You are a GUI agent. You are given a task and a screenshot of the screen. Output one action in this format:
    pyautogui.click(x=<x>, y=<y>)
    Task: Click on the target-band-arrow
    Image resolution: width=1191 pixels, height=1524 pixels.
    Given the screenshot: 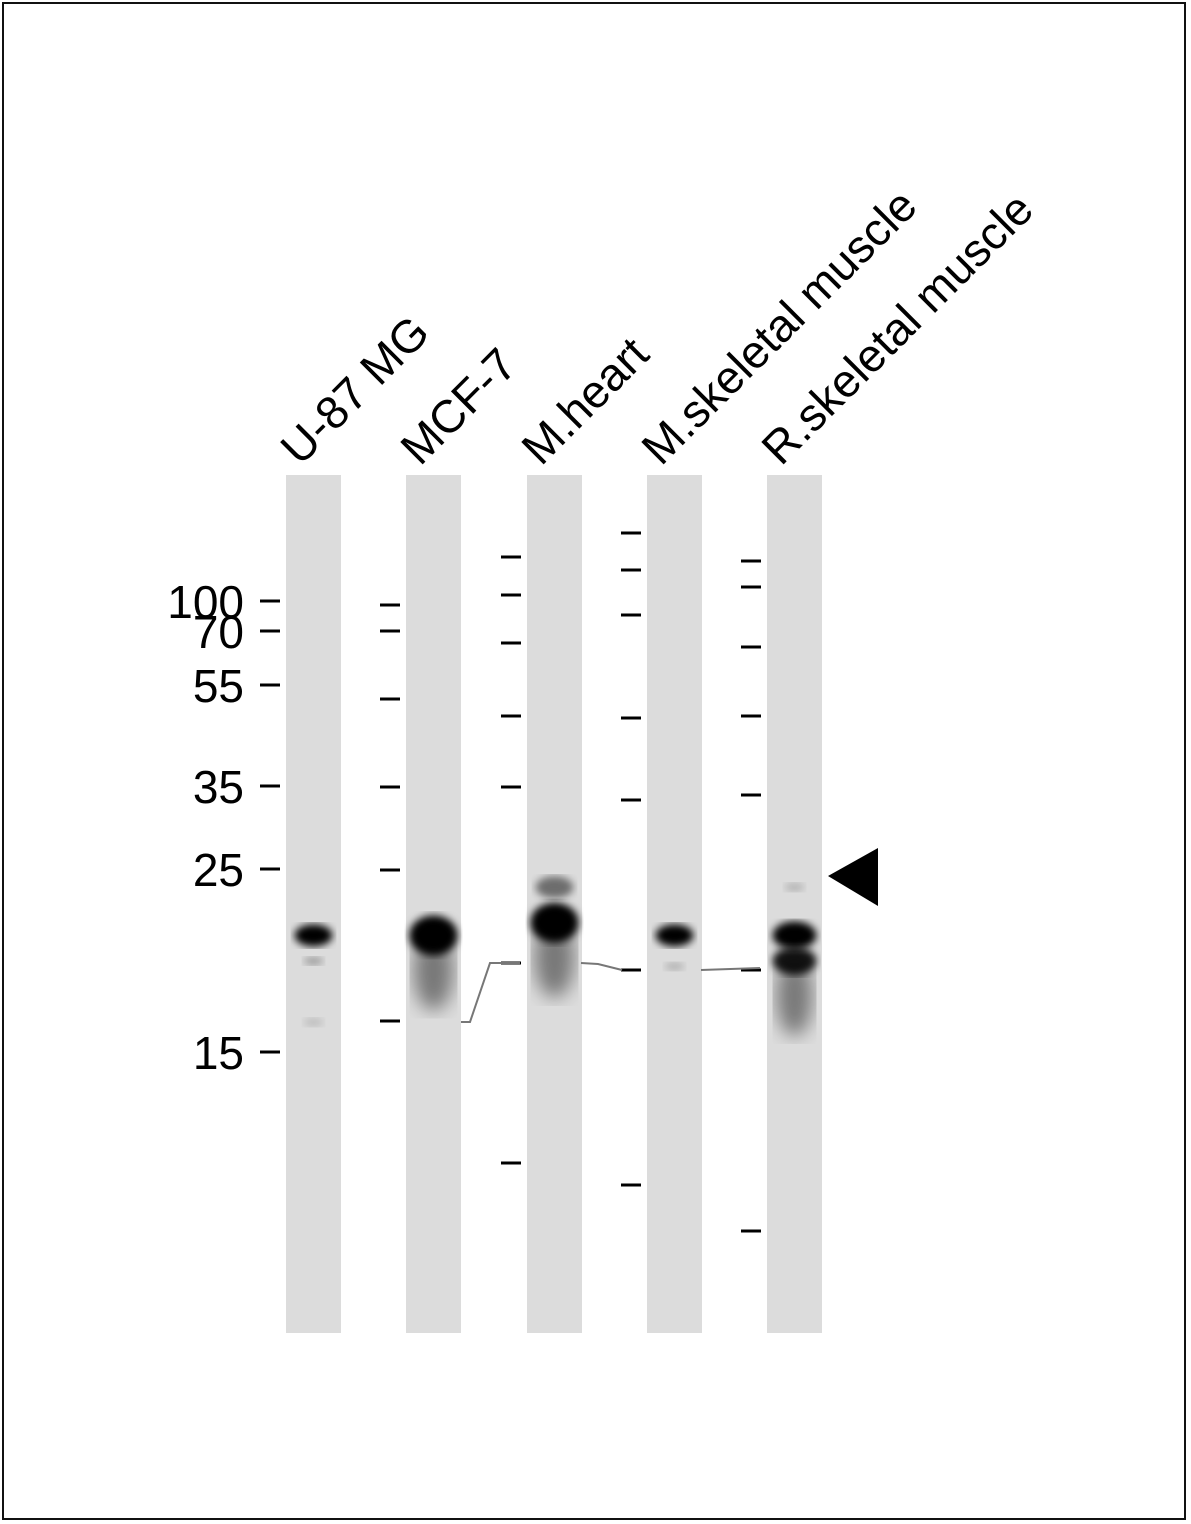 What is the action you would take?
    pyautogui.click(x=853, y=877)
    